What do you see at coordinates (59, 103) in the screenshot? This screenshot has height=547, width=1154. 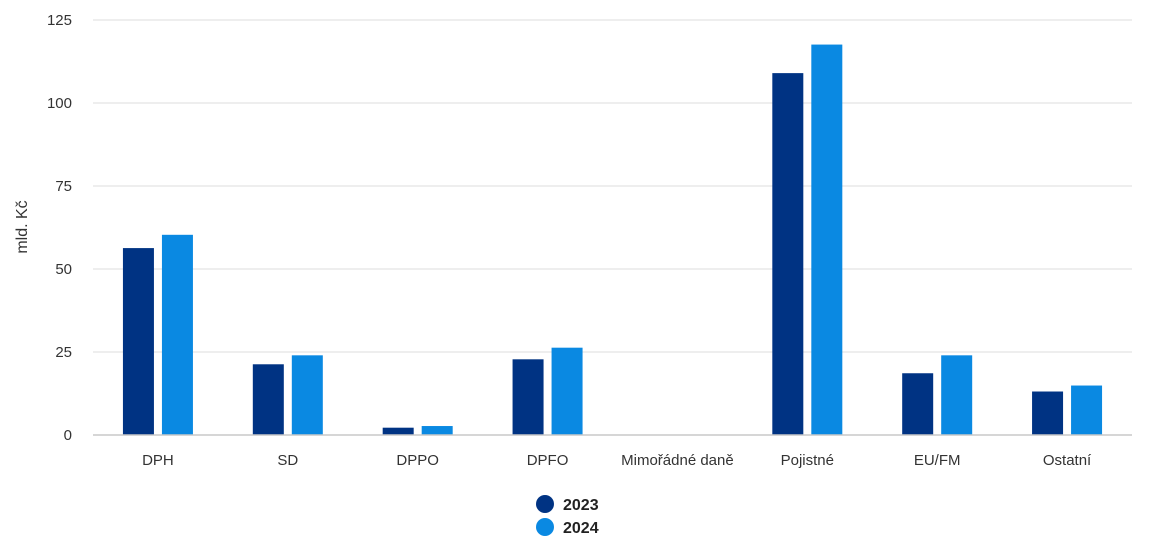 I see `y-tick-label: 100` at bounding box center [59, 103].